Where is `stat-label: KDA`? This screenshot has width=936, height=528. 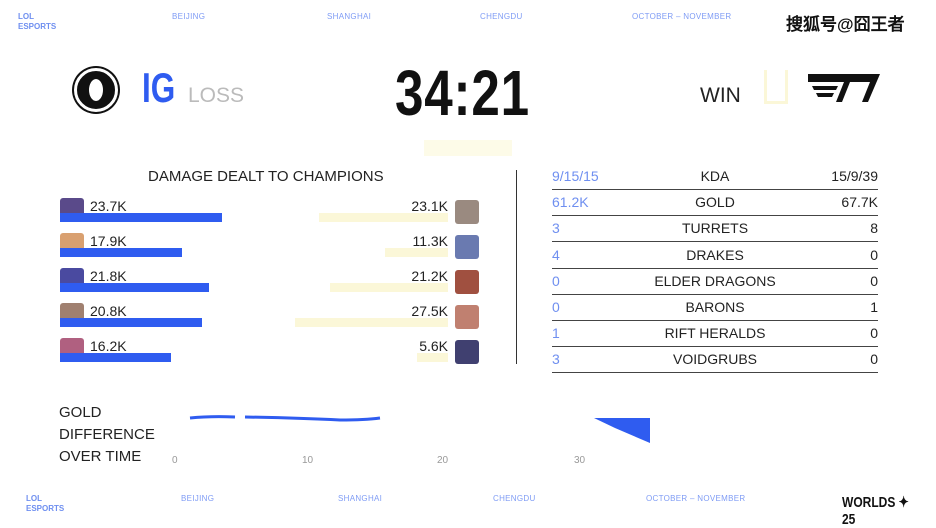 stat-label: KDA is located at coordinates (715, 176).